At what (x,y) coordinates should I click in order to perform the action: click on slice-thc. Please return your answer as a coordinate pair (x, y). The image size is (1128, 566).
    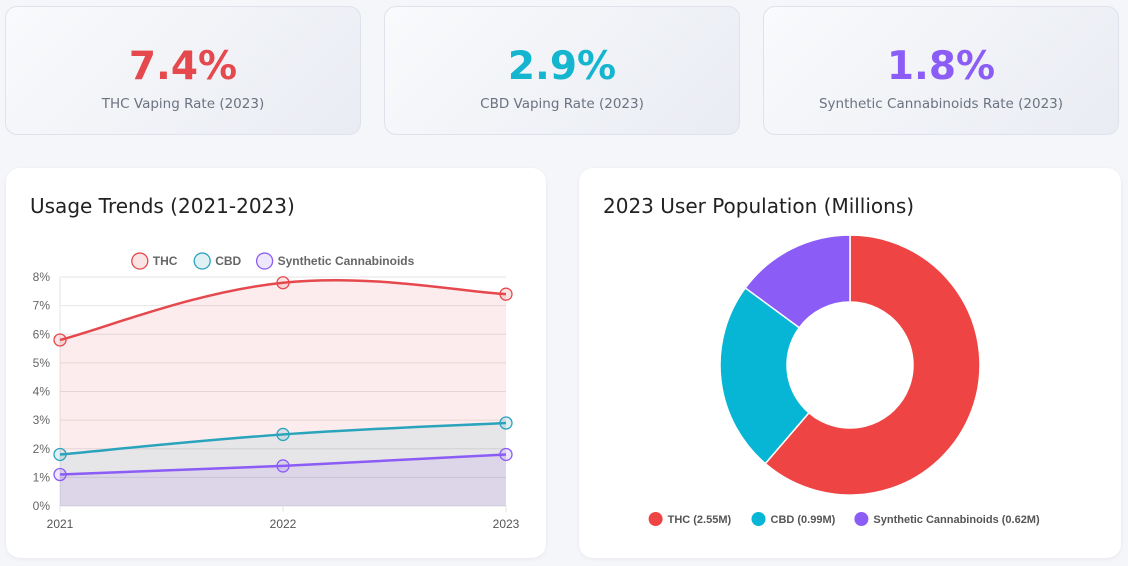
    Looking at the image, I should click on (872, 365).